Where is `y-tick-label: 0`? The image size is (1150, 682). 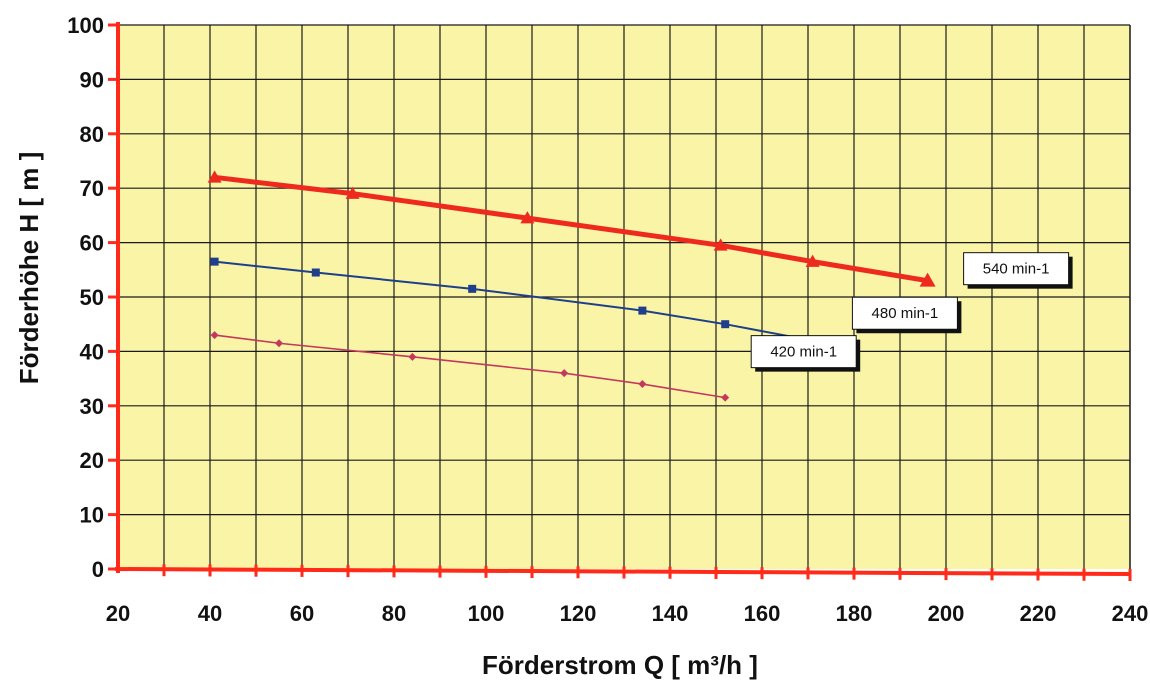 y-tick-label: 0 is located at coordinates (98, 569).